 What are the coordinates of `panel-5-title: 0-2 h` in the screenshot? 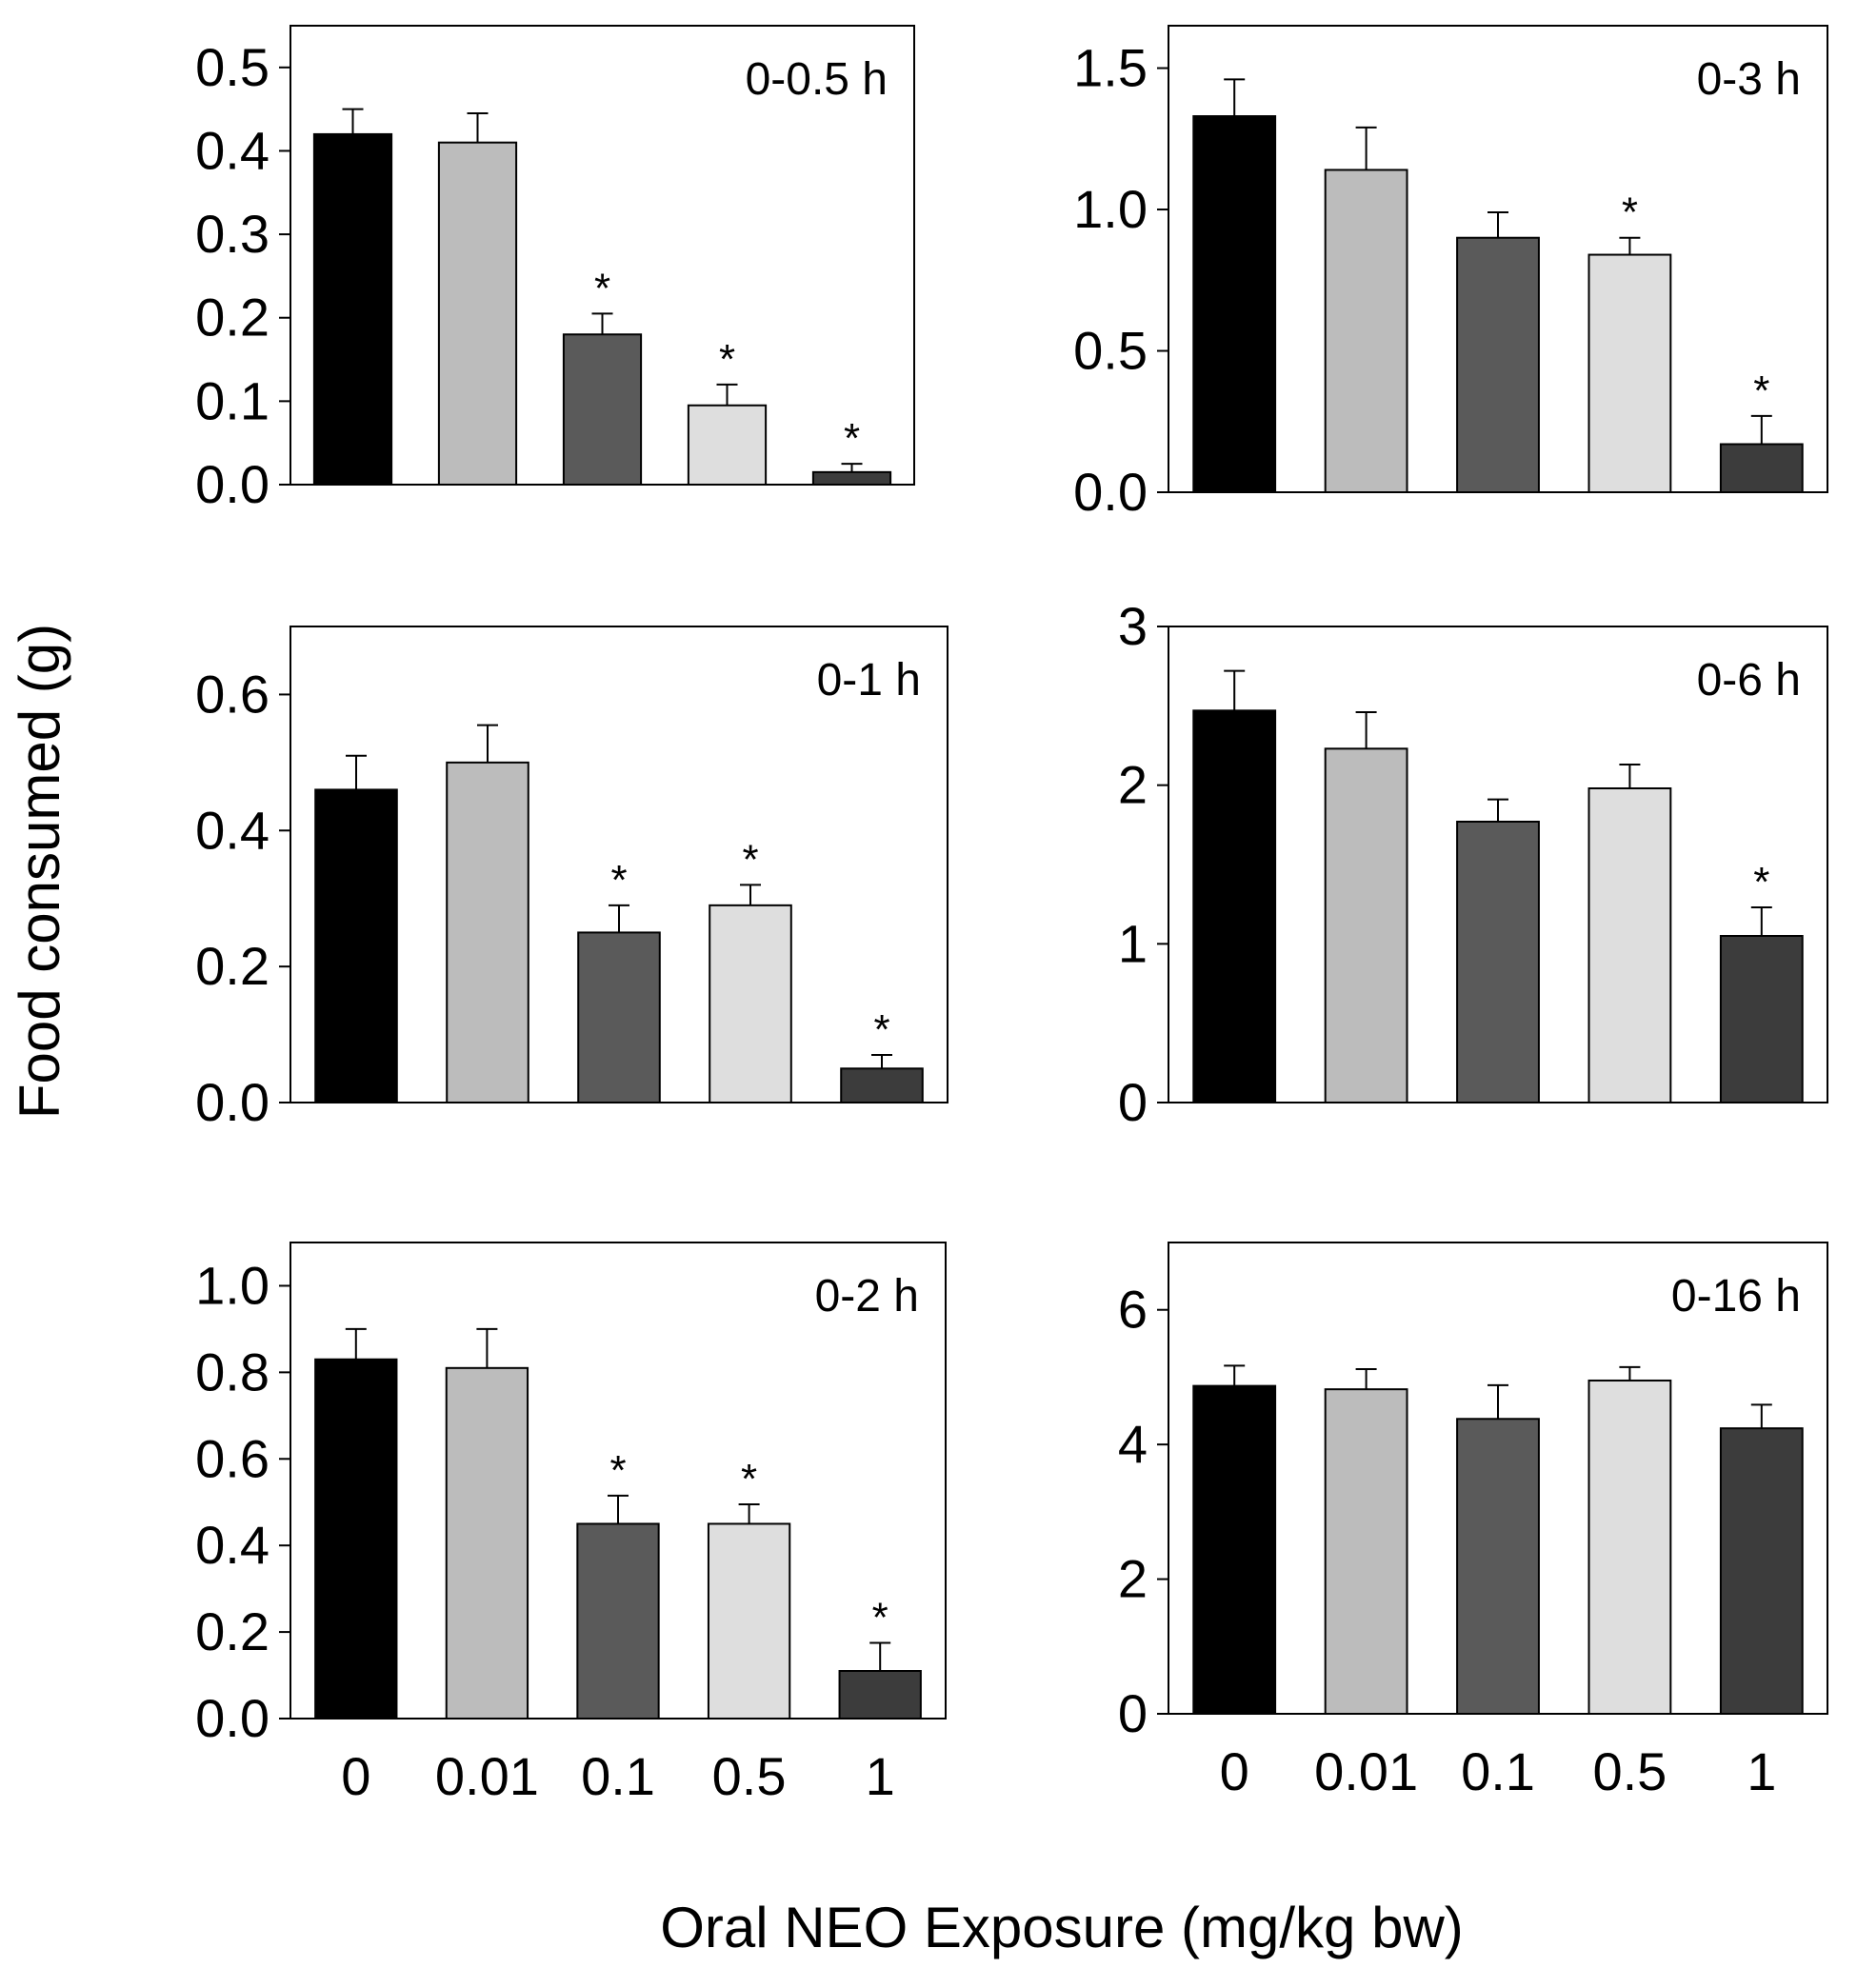 It's located at (867, 1296).